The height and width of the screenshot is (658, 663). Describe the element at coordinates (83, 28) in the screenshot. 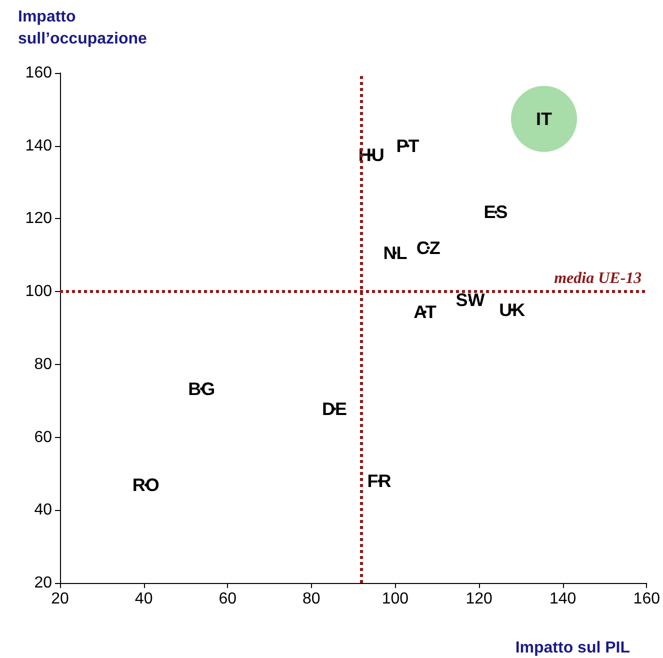

I see `y-axis-title: Impatto sull’occupazione` at that location.